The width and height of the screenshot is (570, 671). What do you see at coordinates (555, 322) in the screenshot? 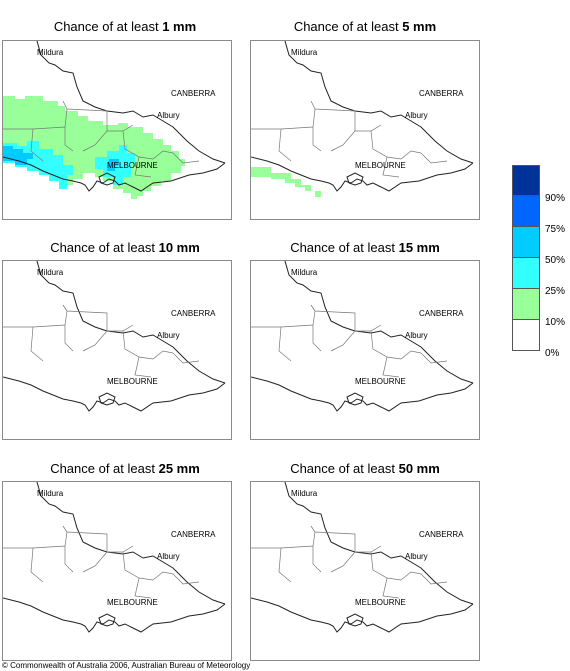
I see `legend-label-10: 10%` at bounding box center [555, 322].